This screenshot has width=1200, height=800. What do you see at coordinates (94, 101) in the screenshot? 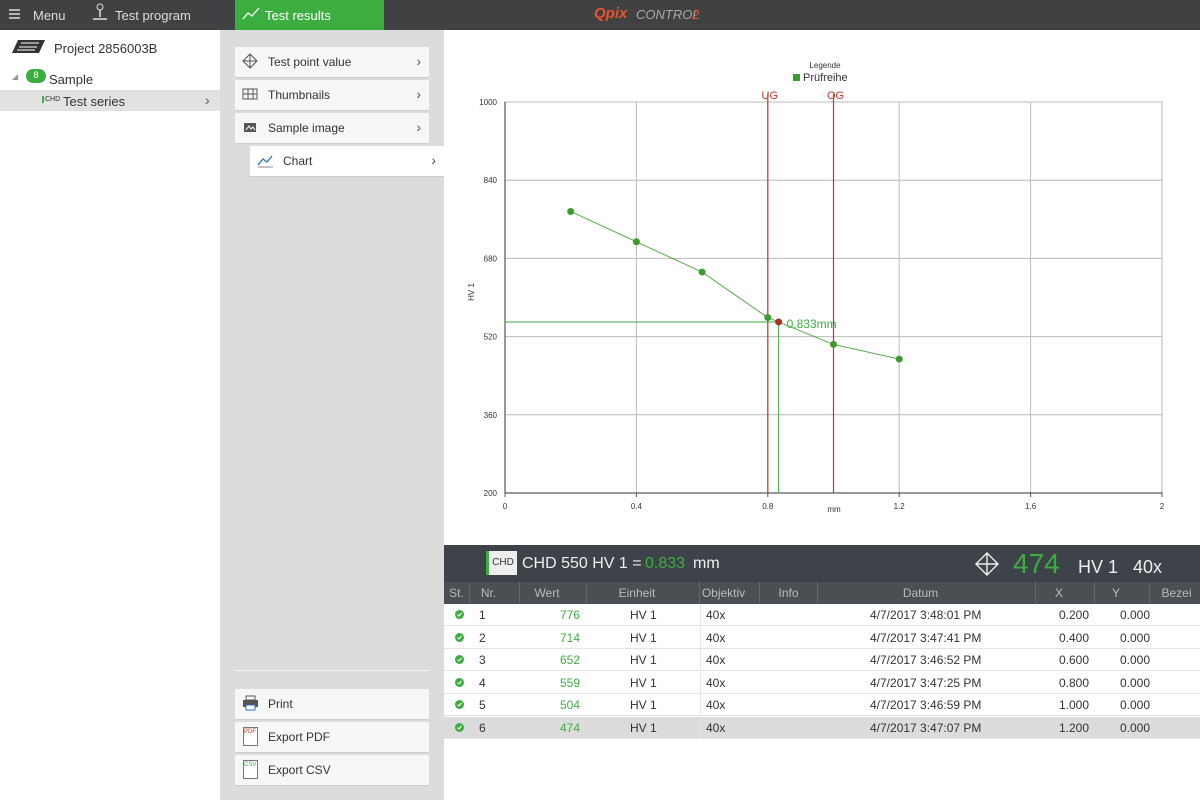
I see `test-series: Test series` at bounding box center [94, 101].